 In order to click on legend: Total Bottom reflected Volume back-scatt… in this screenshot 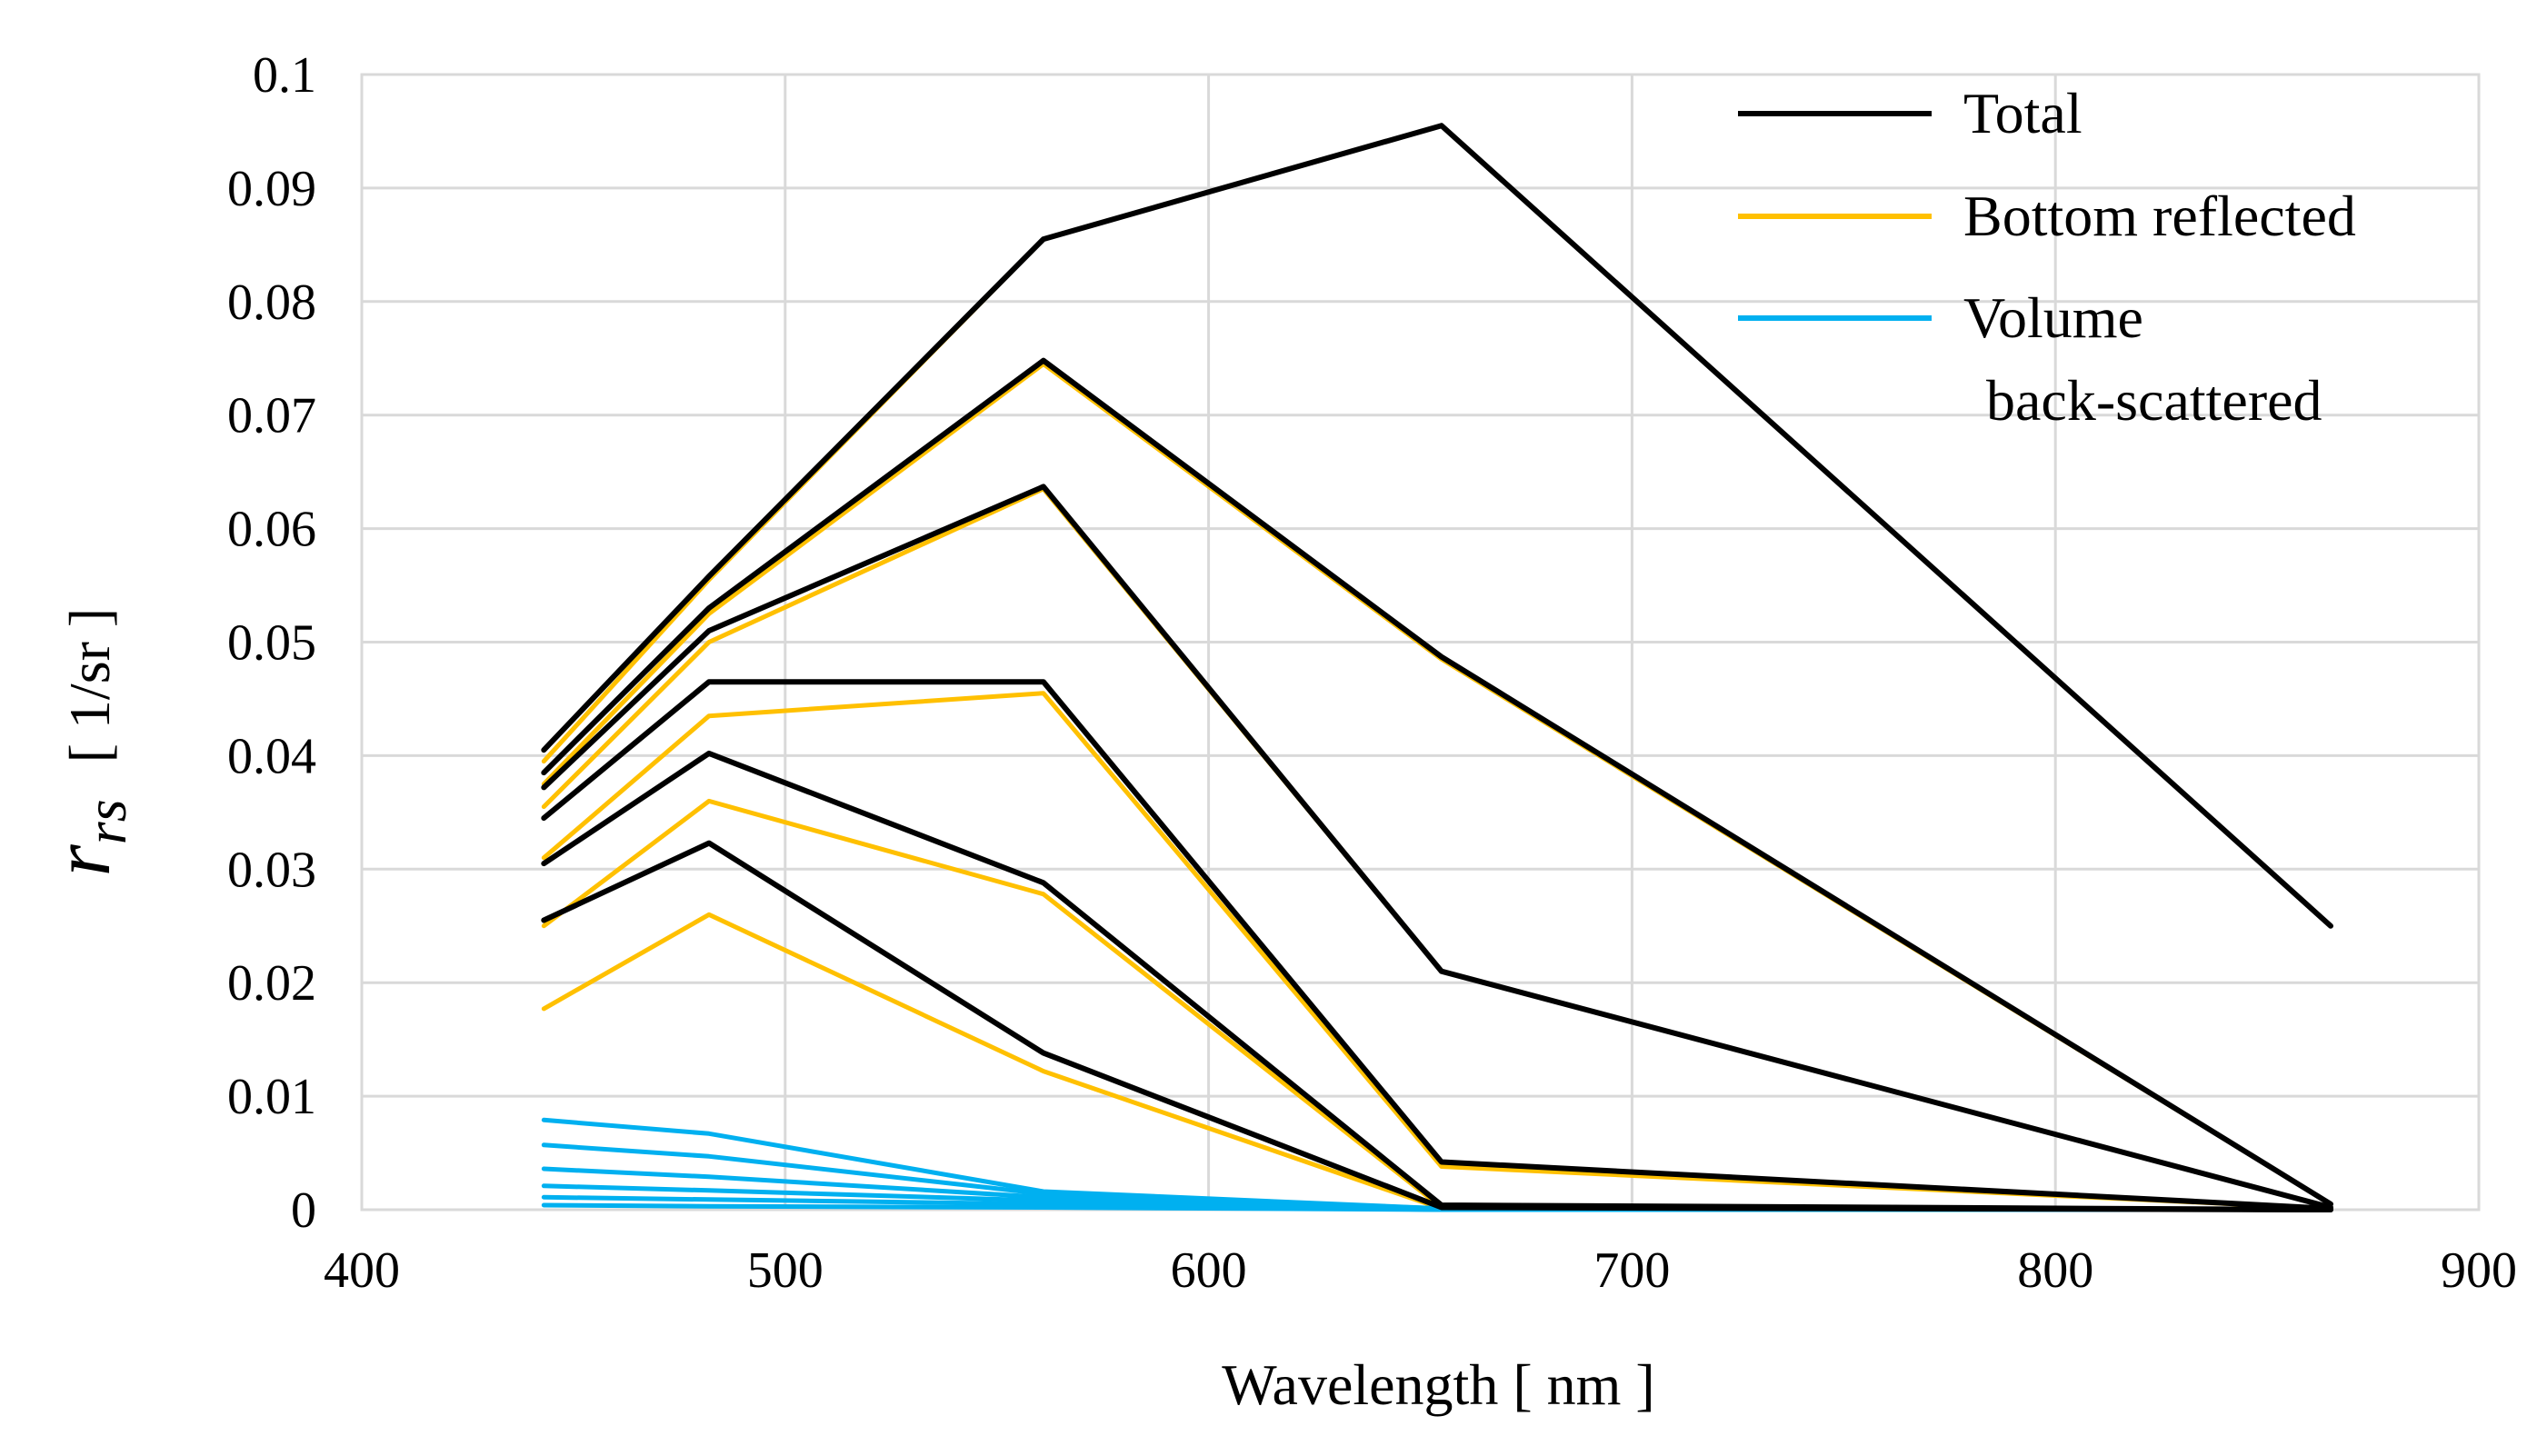, I will do `click(2047, 257)`.